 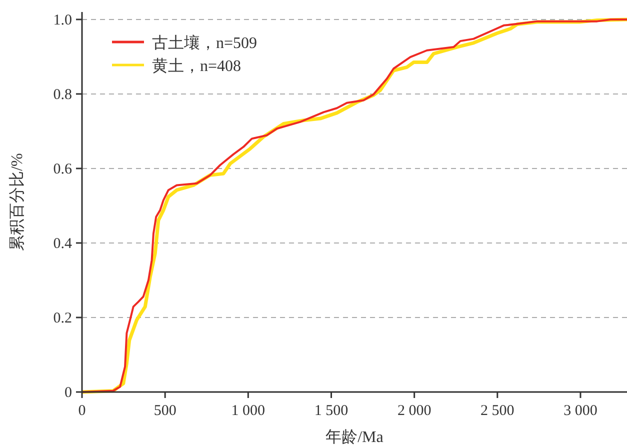 I want to click on y-tick-label: 0.4, so click(x=62, y=244).